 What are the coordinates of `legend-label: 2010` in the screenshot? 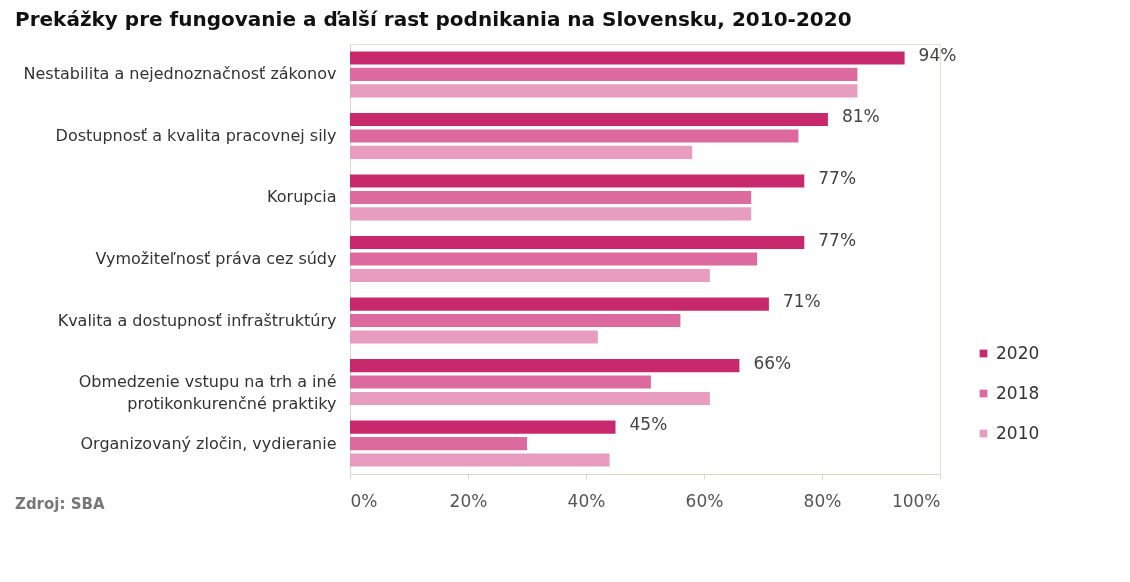 It's located at (1018, 432).